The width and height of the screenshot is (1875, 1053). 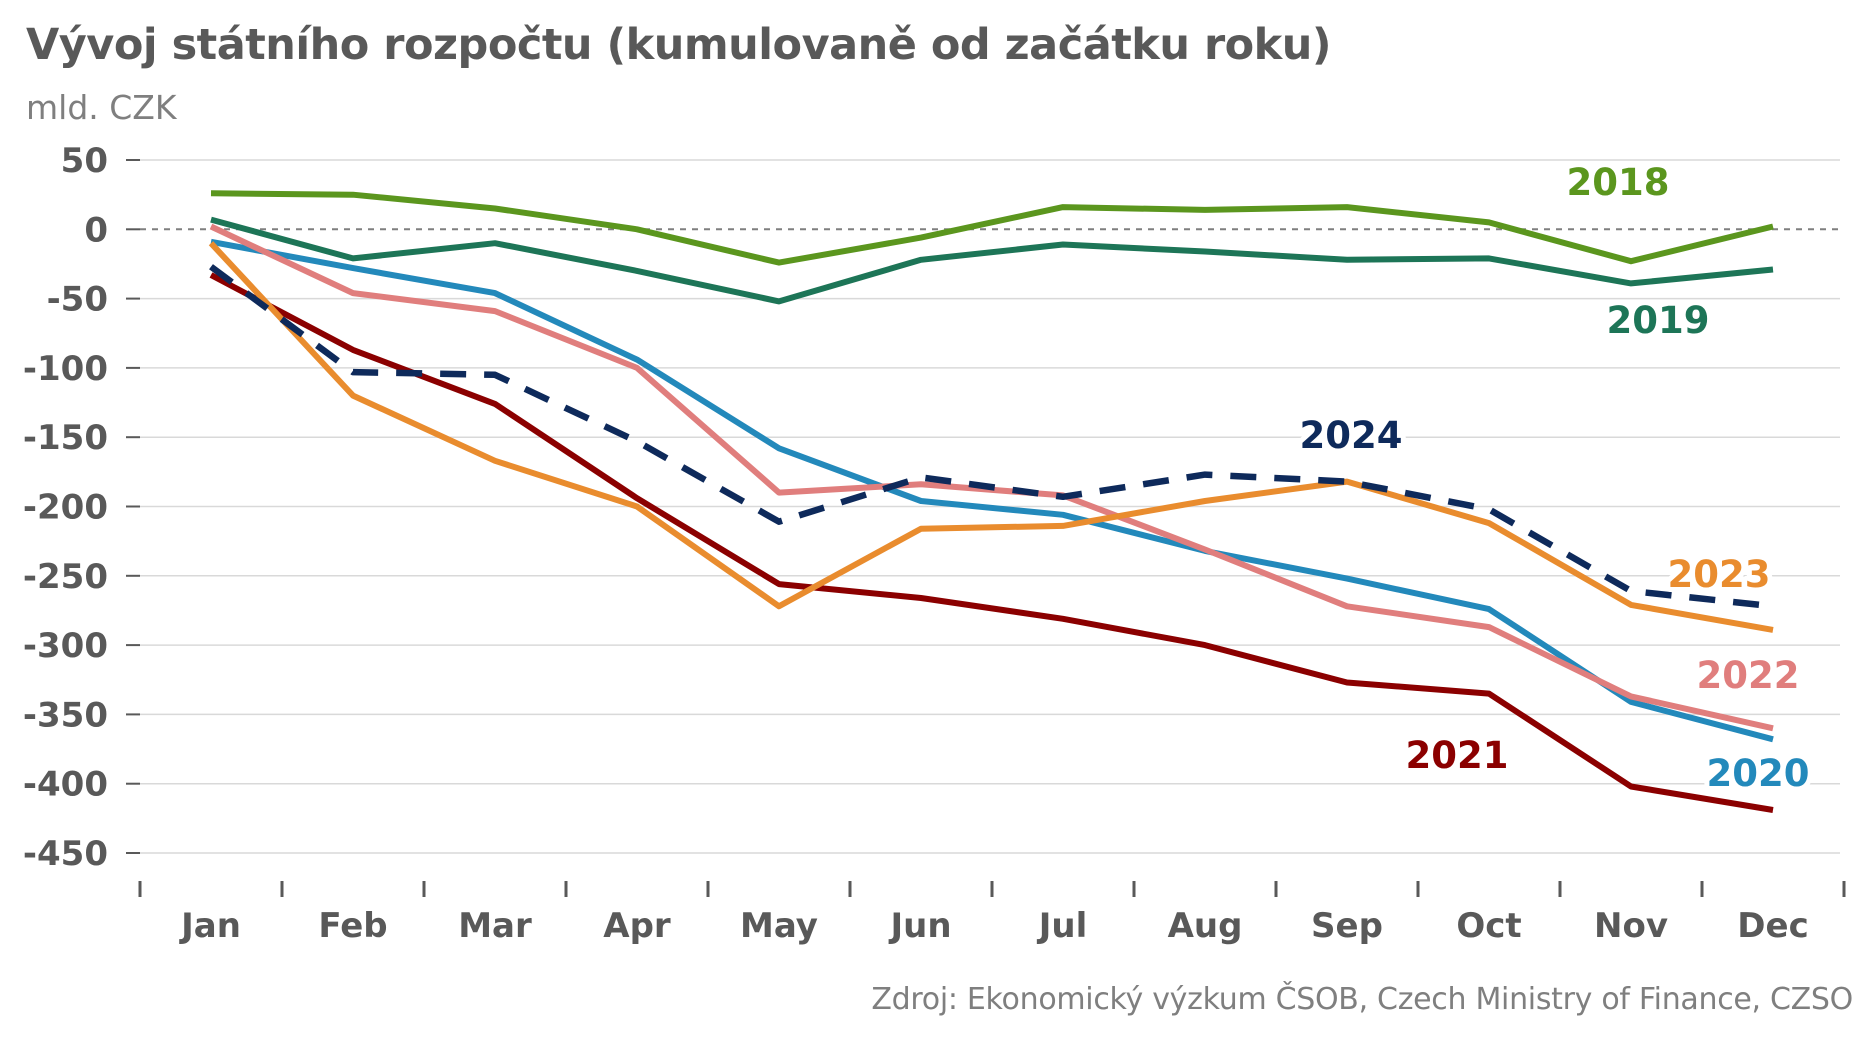 What do you see at coordinates (84, 161) in the screenshot?
I see `y-tick-label: 50` at bounding box center [84, 161].